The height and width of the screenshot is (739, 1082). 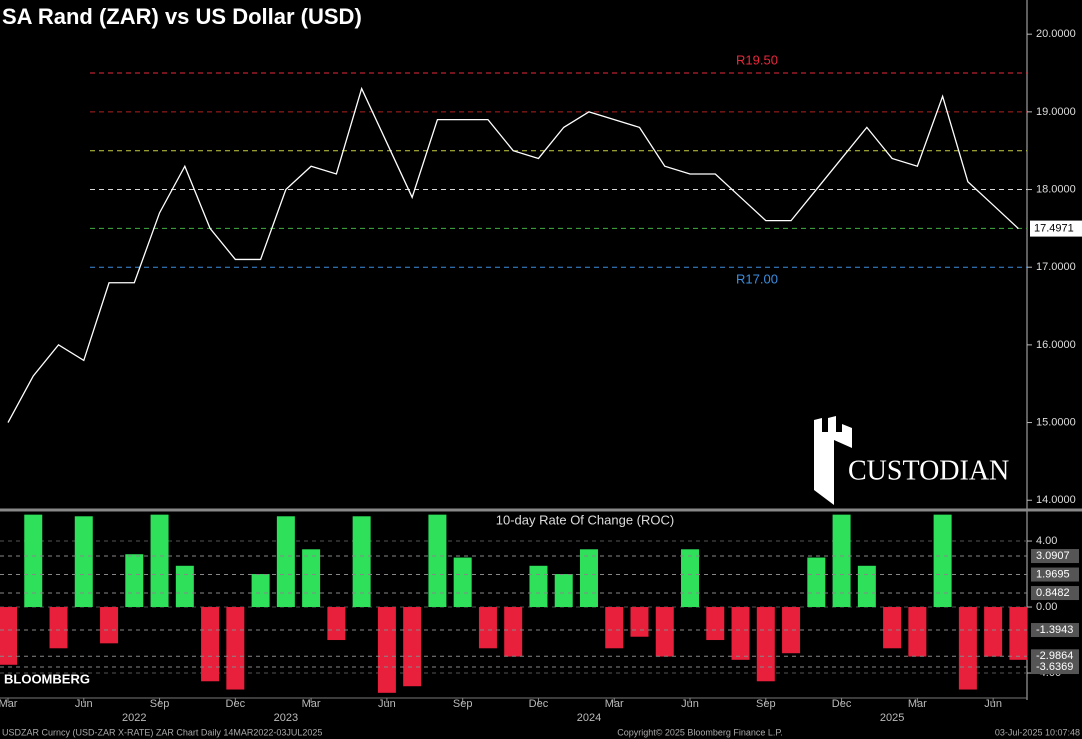 What do you see at coordinates (1056, 112) in the screenshot?
I see `y-tick-label: 19.0000` at bounding box center [1056, 112].